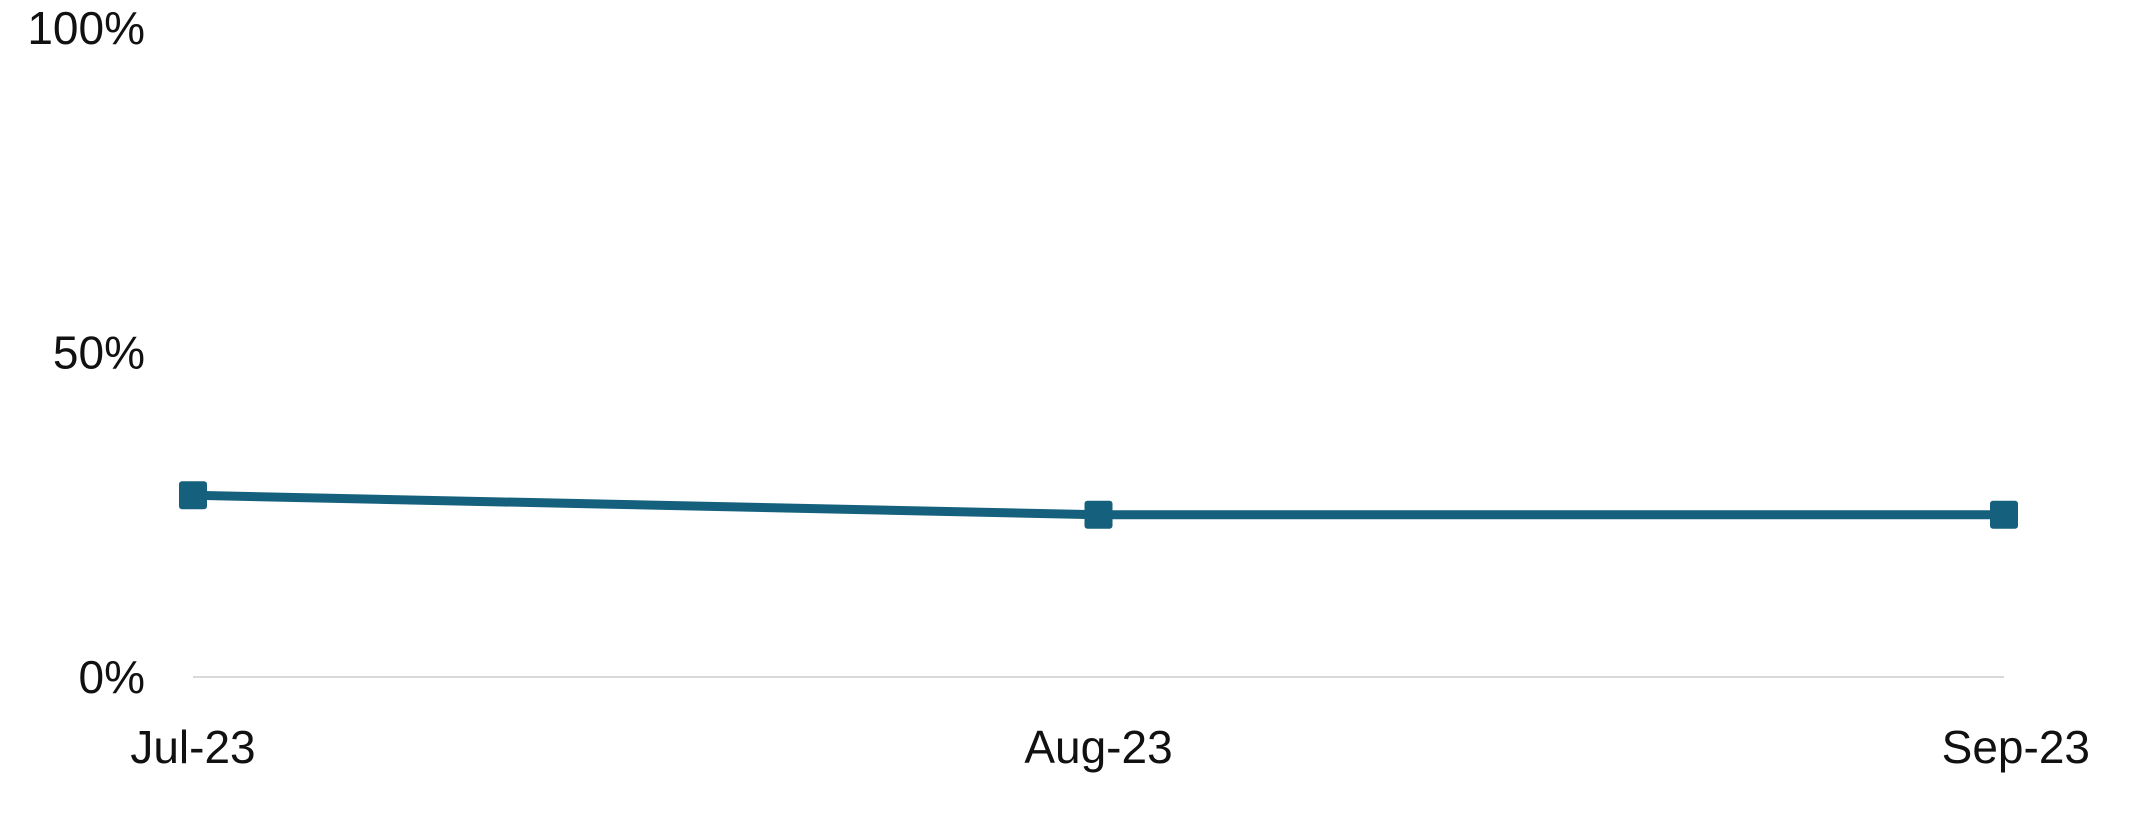 The height and width of the screenshot is (838, 2131). What do you see at coordinates (2016, 747) in the screenshot?
I see `x-tick-label: Sep-23` at bounding box center [2016, 747].